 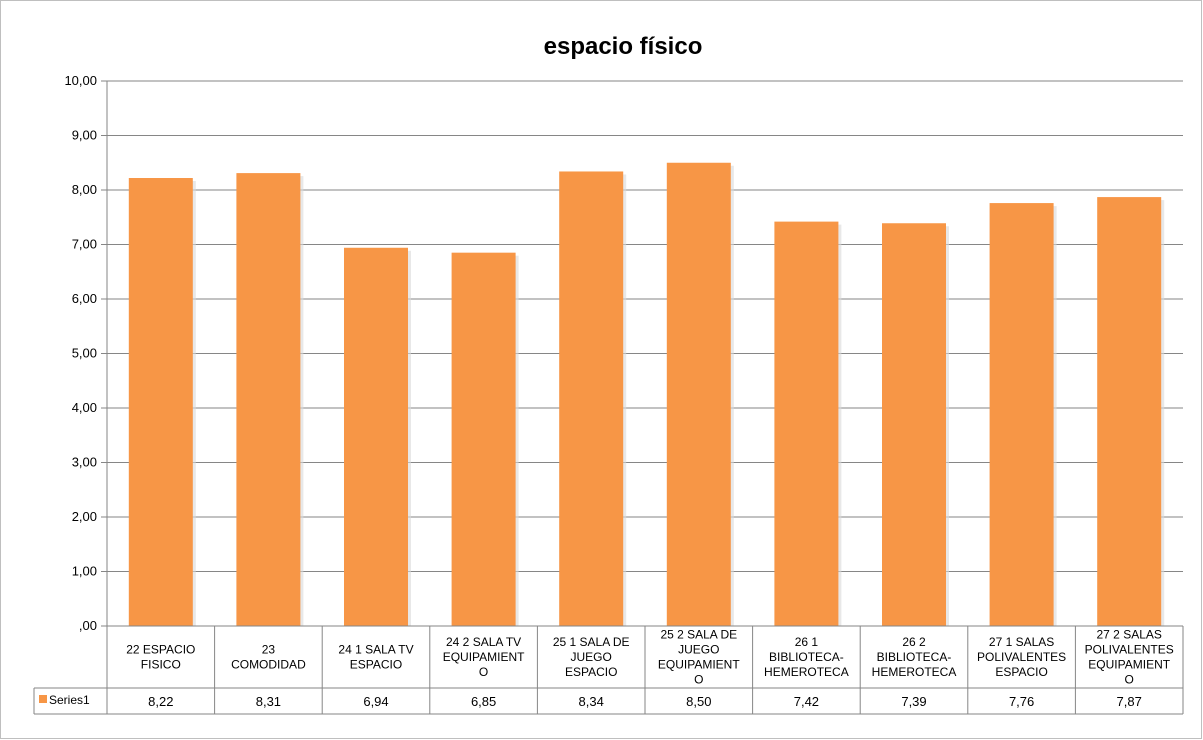 What do you see at coordinates (43, 699) in the screenshot?
I see `legend-swatch` at bounding box center [43, 699].